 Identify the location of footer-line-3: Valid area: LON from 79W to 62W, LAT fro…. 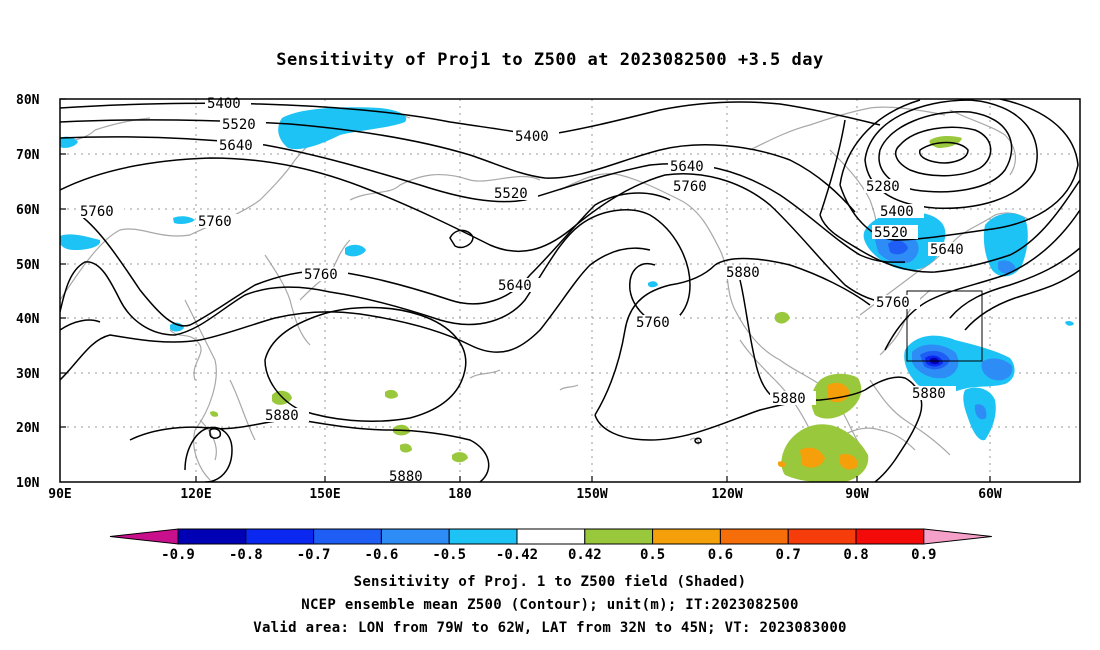
(550, 628).